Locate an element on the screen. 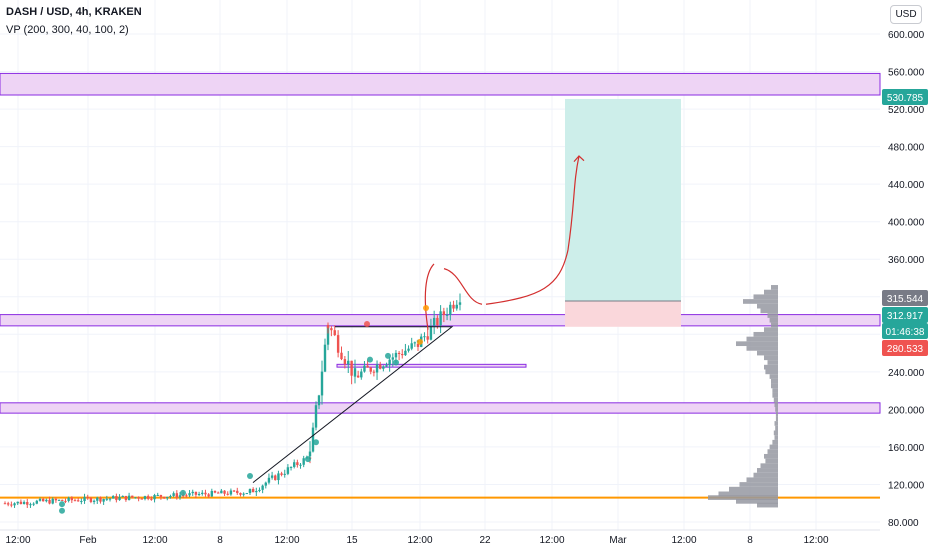 This screenshot has width=932, height=550. long-position-tool is located at coordinates (623, 212).